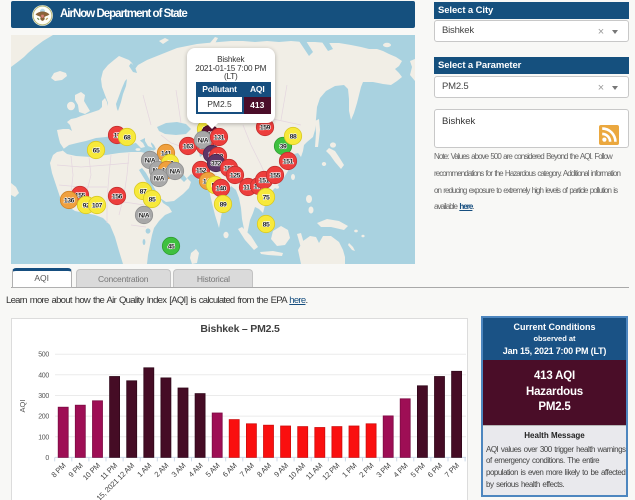 The width and height of the screenshot is (635, 500). I want to click on svg-text: 0, so click(47, 458).